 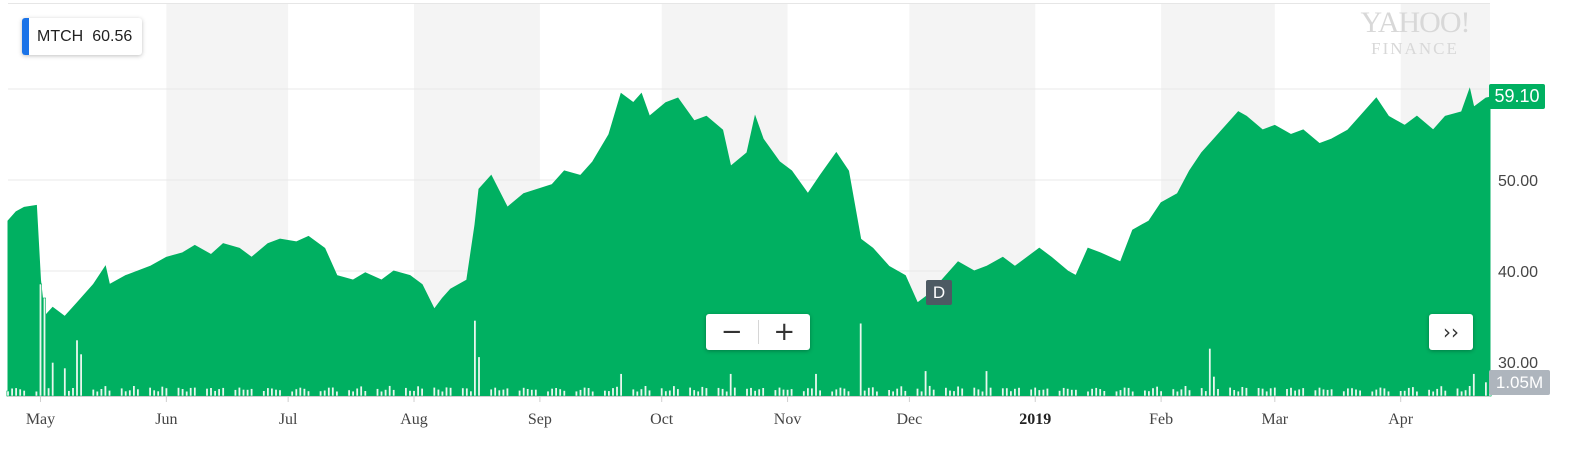 I want to click on yahoo-finance-logo: YAHOO! FINANCE, so click(x=1415, y=32).